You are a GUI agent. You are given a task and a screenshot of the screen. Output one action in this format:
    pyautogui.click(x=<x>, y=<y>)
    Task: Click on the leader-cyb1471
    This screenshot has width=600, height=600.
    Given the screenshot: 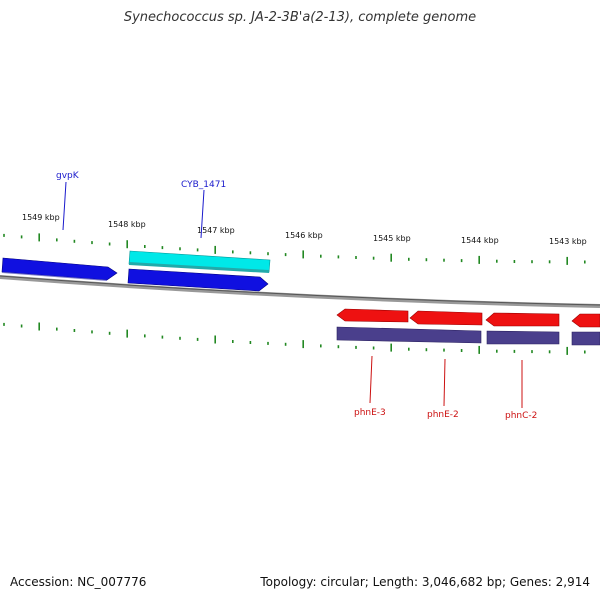 What is the action you would take?
    pyautogui.click(x=202, y=214)
    